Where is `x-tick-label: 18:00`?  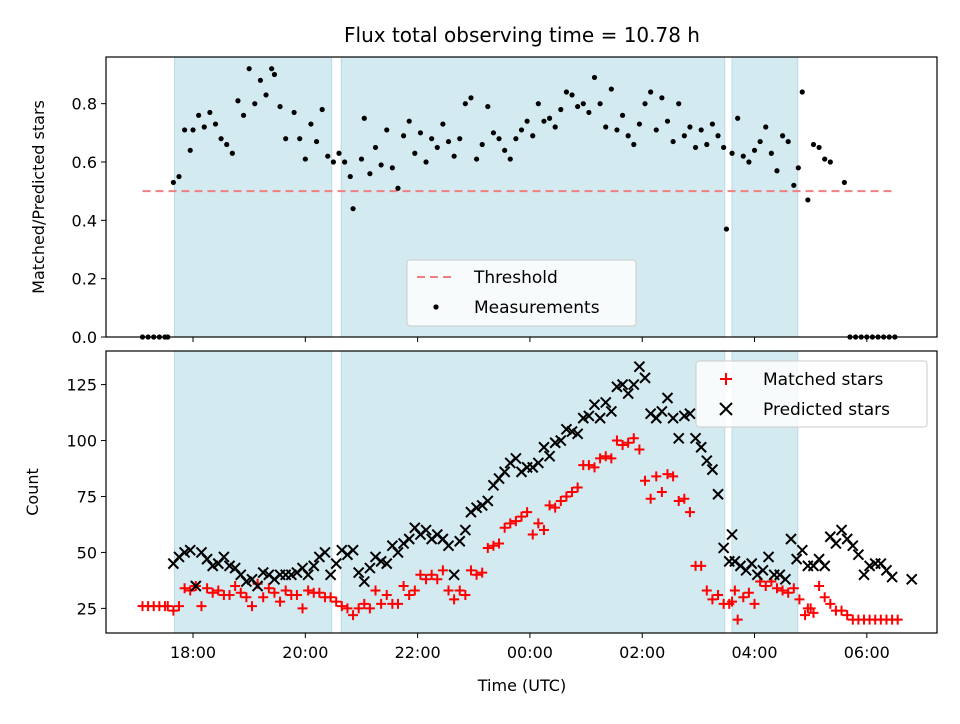
x-tick-label: 18:00 is located at coordinates (193, 652).